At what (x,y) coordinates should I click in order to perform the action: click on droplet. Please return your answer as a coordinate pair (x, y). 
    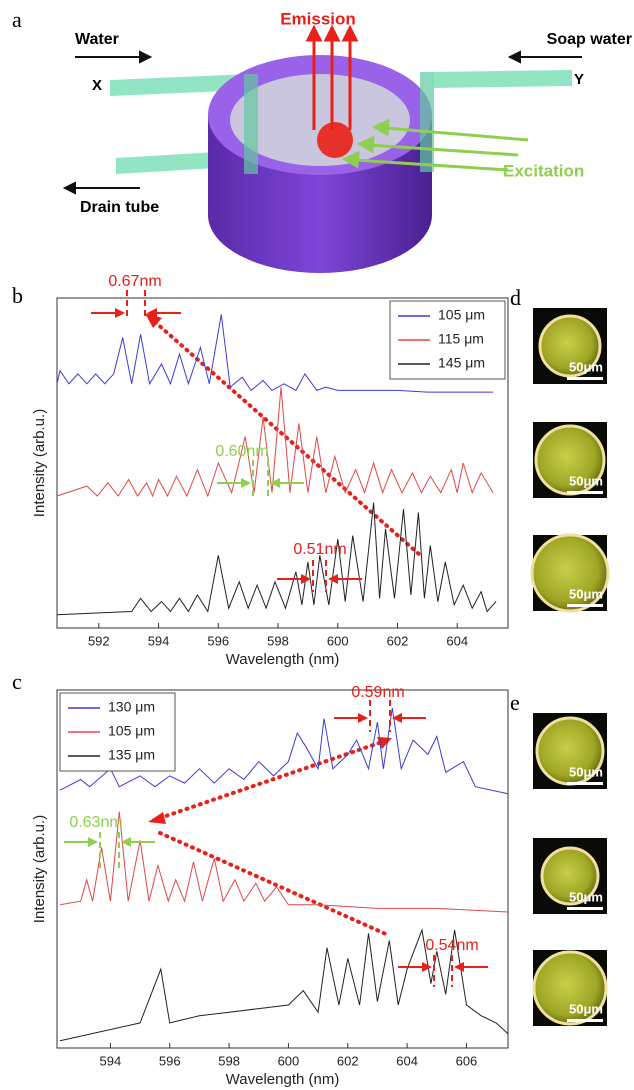
    Looking at the image, I should click on (335, 140).